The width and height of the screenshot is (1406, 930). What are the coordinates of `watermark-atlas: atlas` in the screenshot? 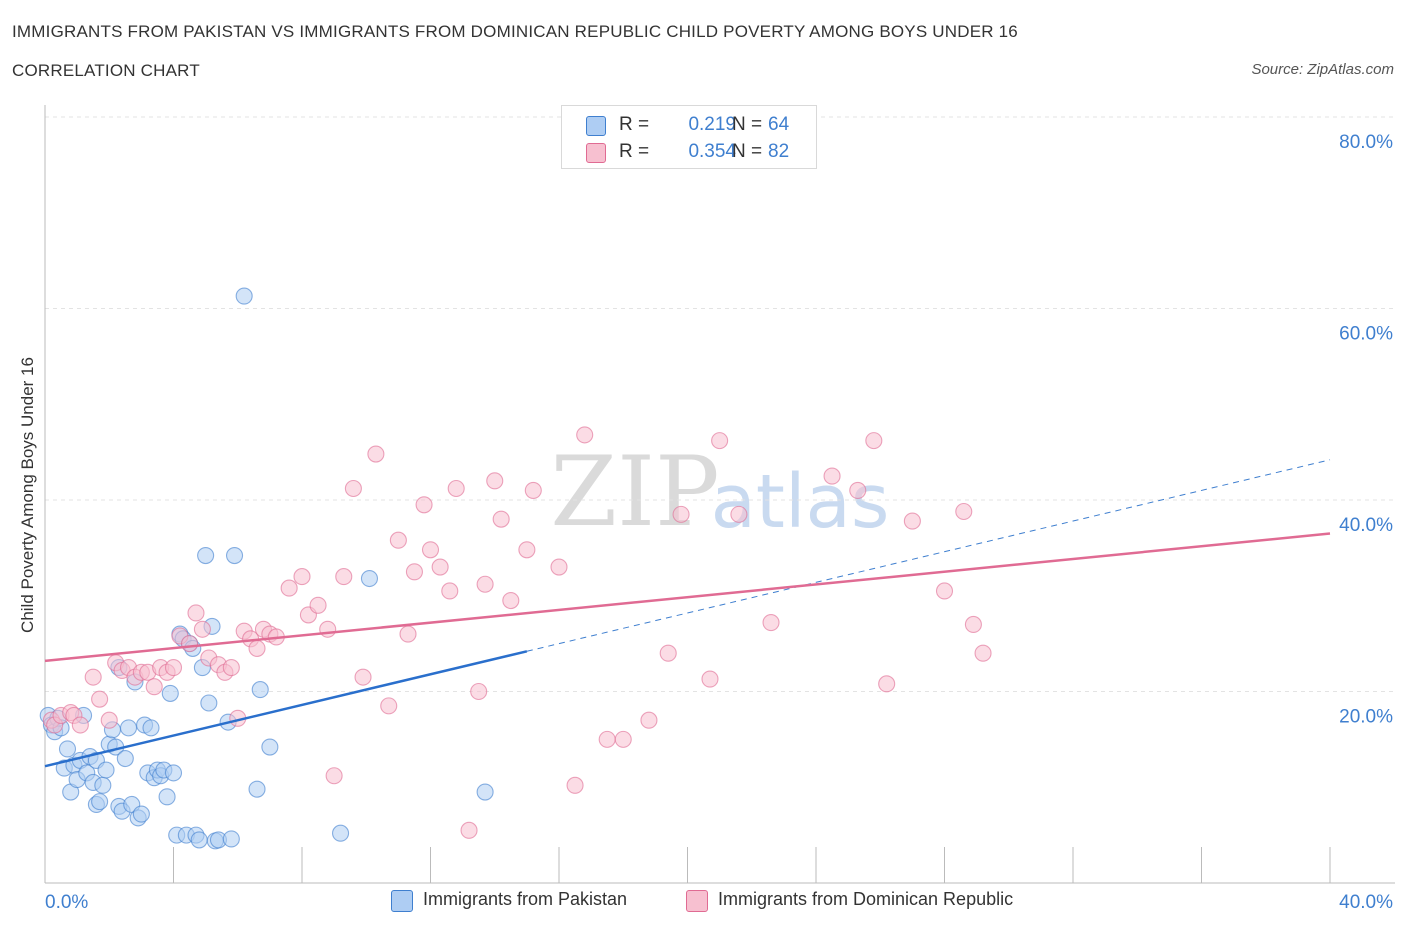 It's located at (800, 502).